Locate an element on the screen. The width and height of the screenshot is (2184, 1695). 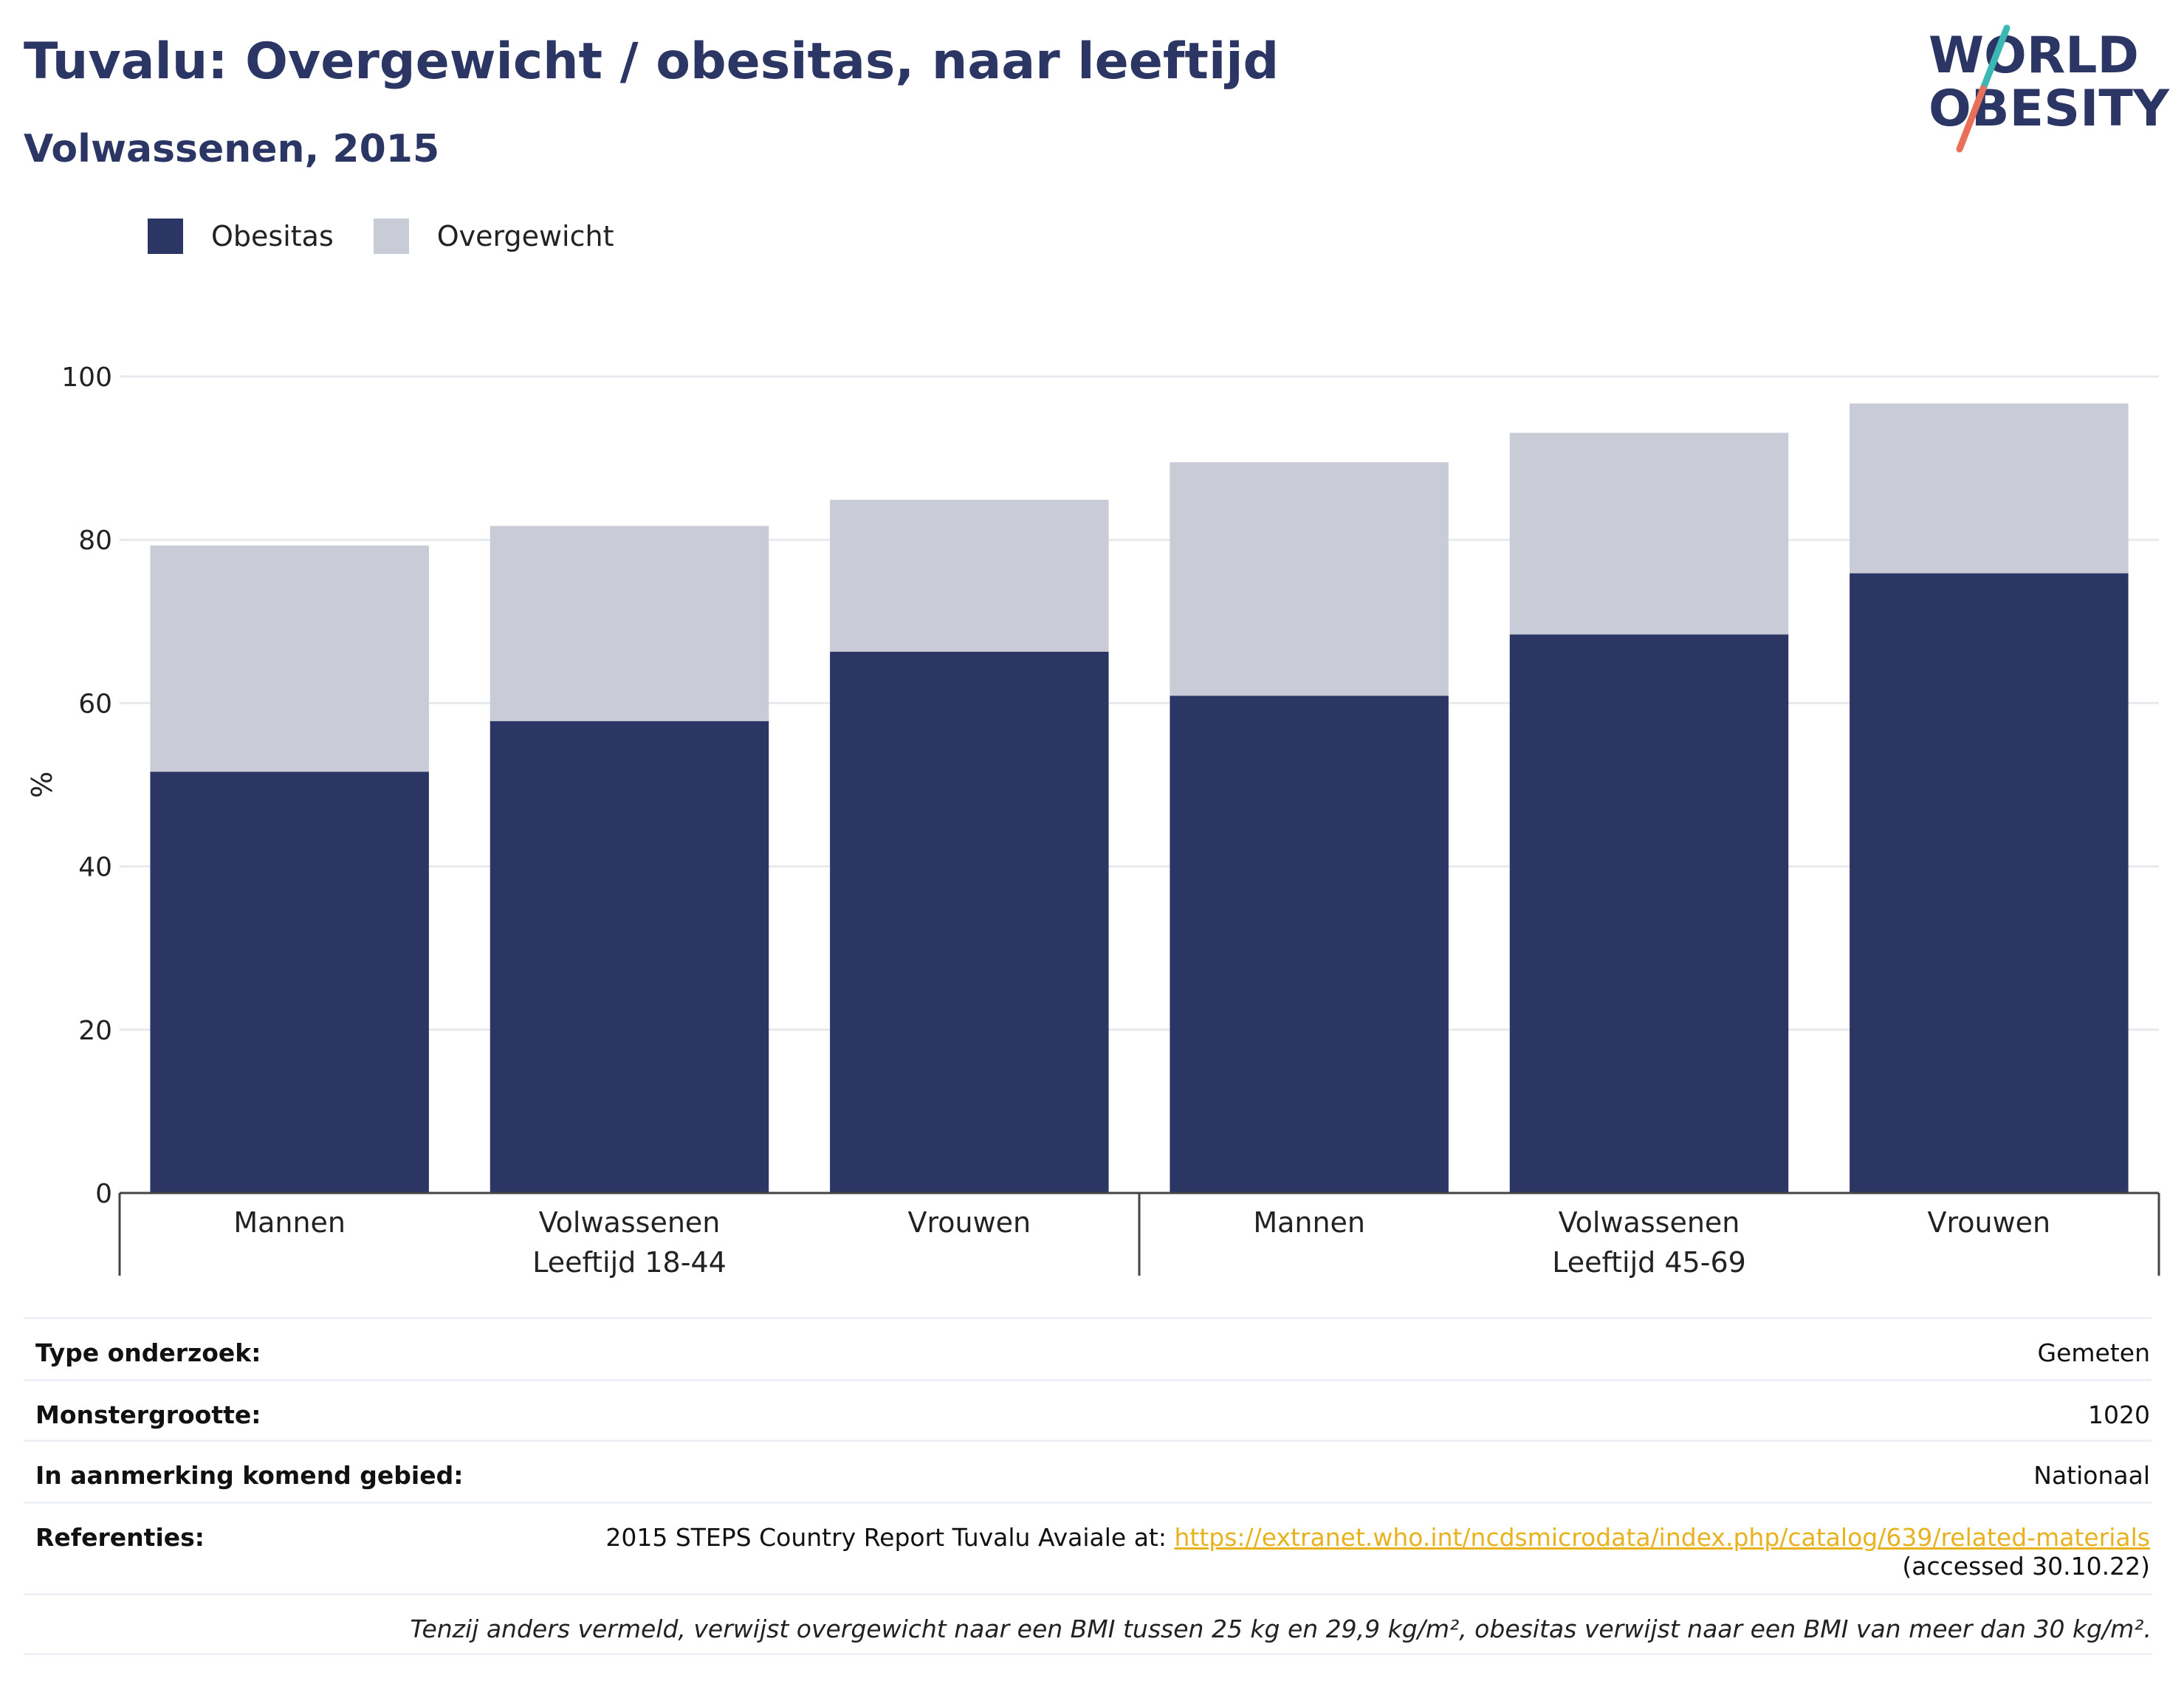
info-label-size: Monstergrootte: is located at coordinates (148, 1414).